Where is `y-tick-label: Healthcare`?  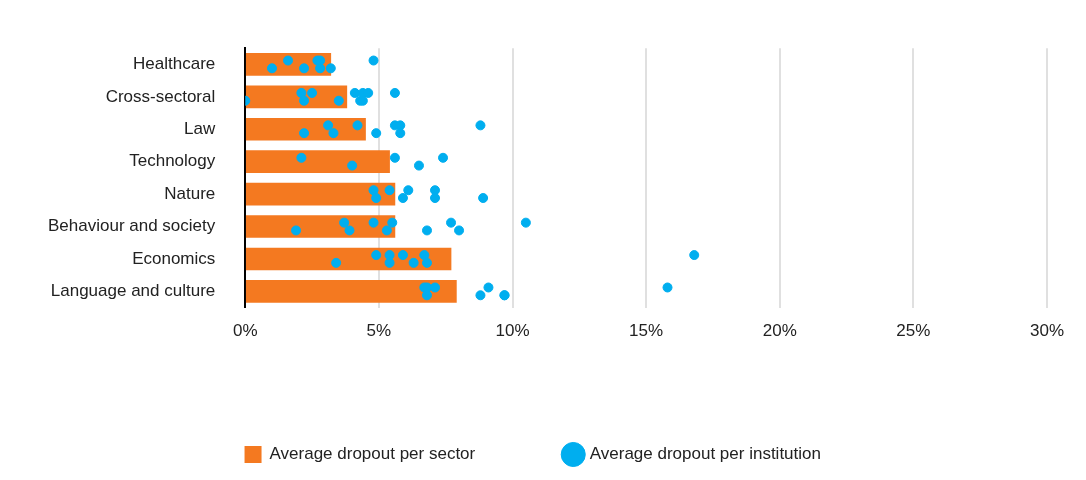 y-tick-label: Healthcare is located at coordinates (174, 64).